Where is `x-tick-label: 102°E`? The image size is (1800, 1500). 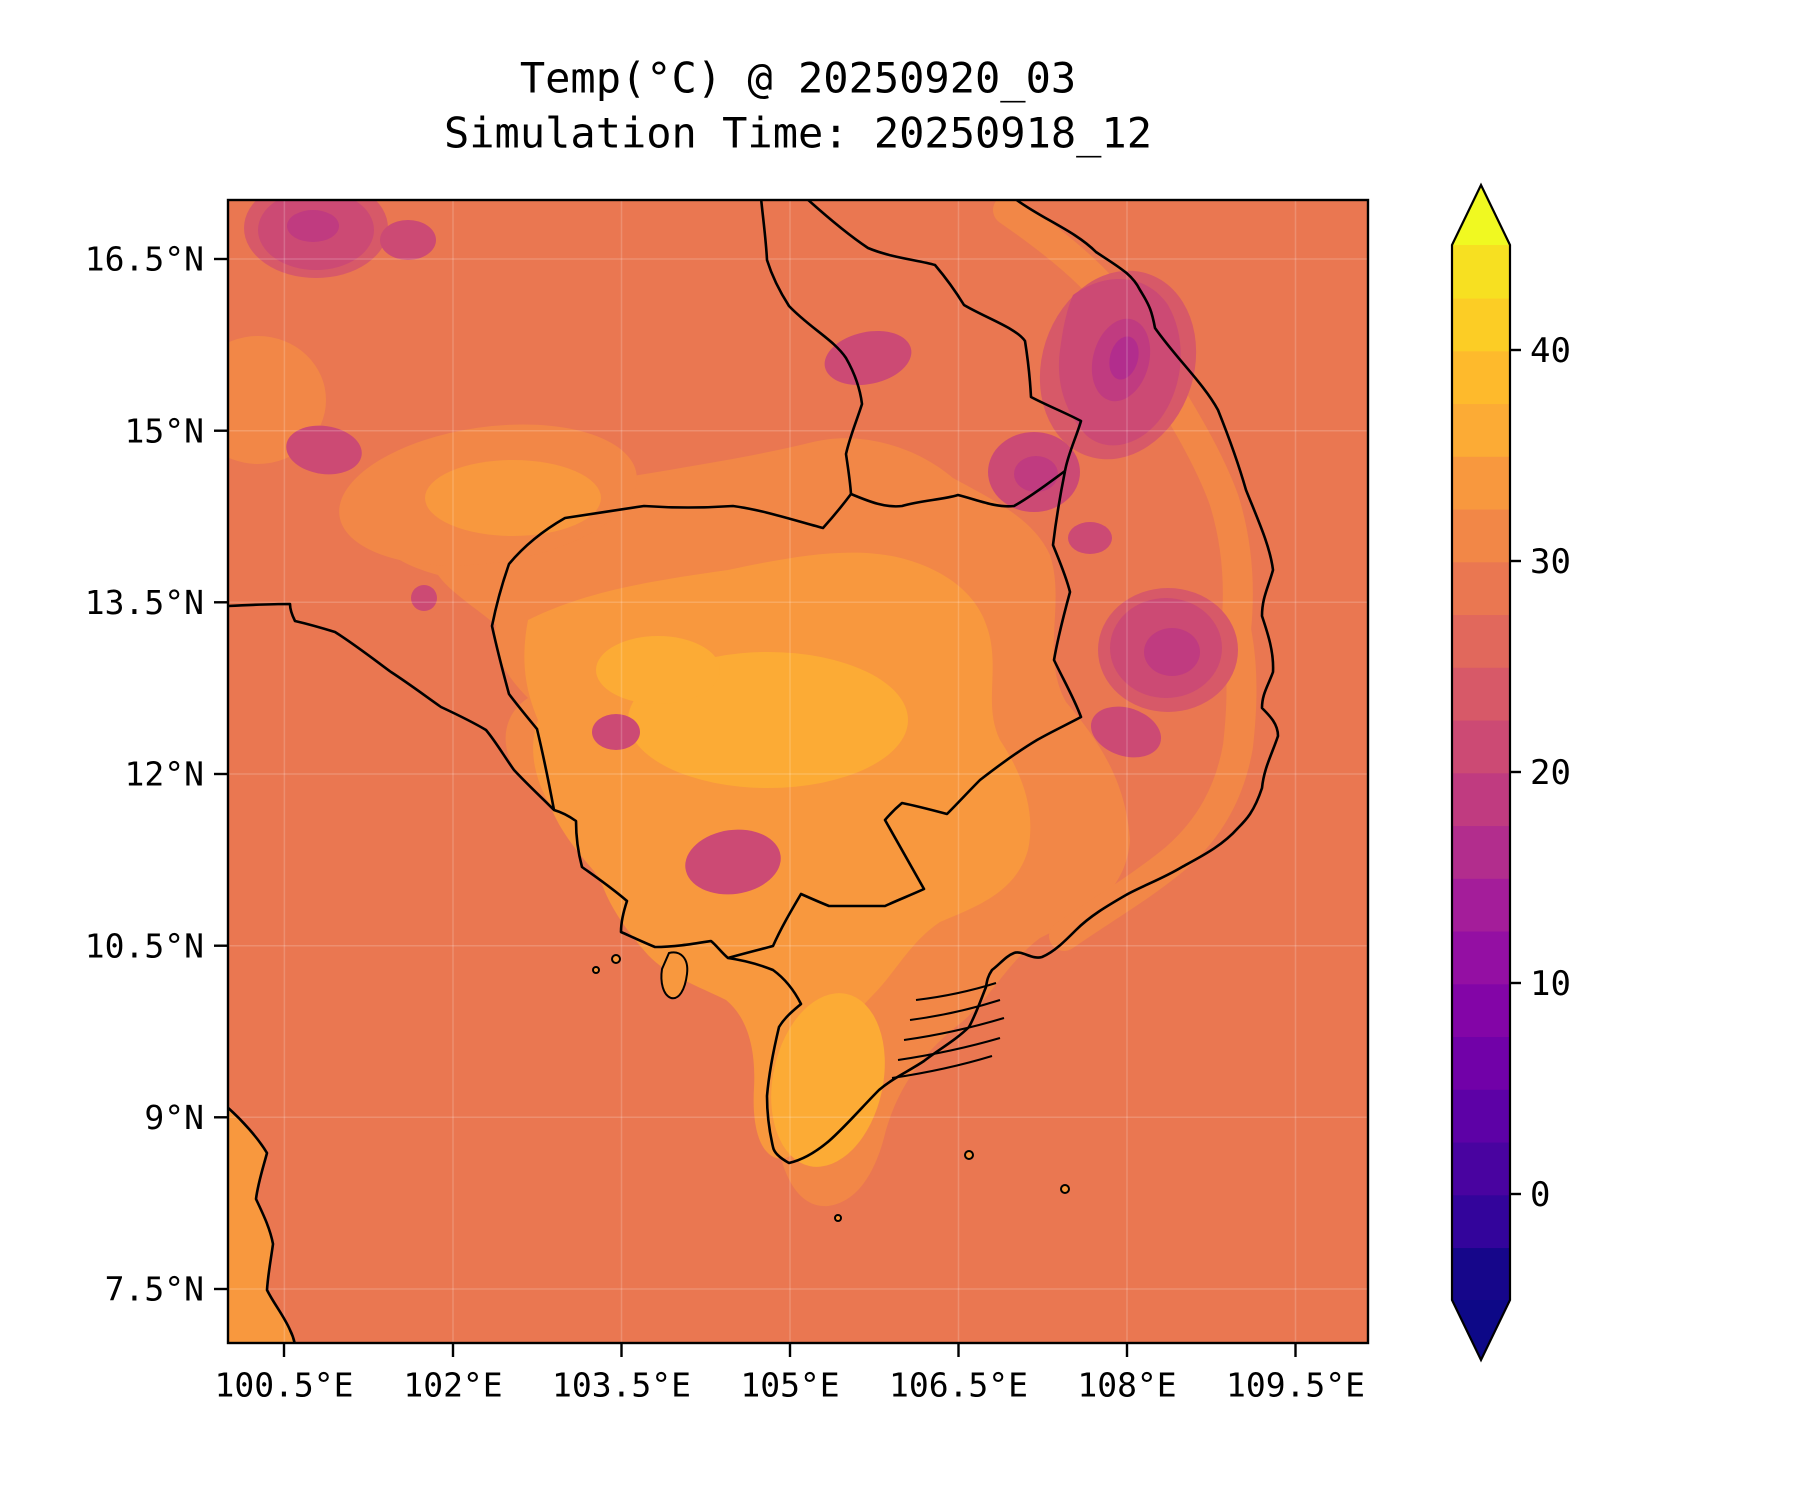 x-tick-label: 102°E is located at coordinates (452, 1385).